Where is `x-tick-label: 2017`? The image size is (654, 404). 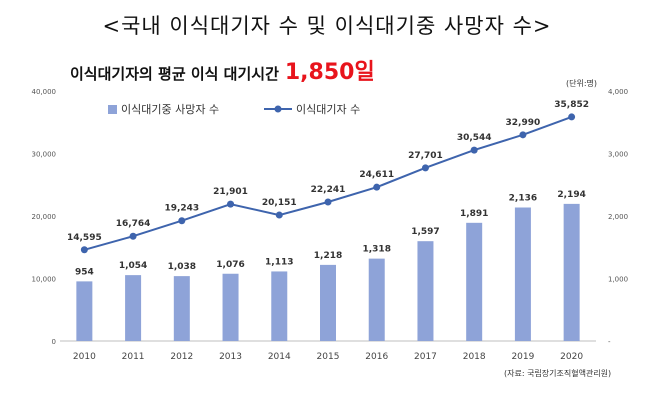
x-tick-label: 2017 is located at coordinates (425, 357).